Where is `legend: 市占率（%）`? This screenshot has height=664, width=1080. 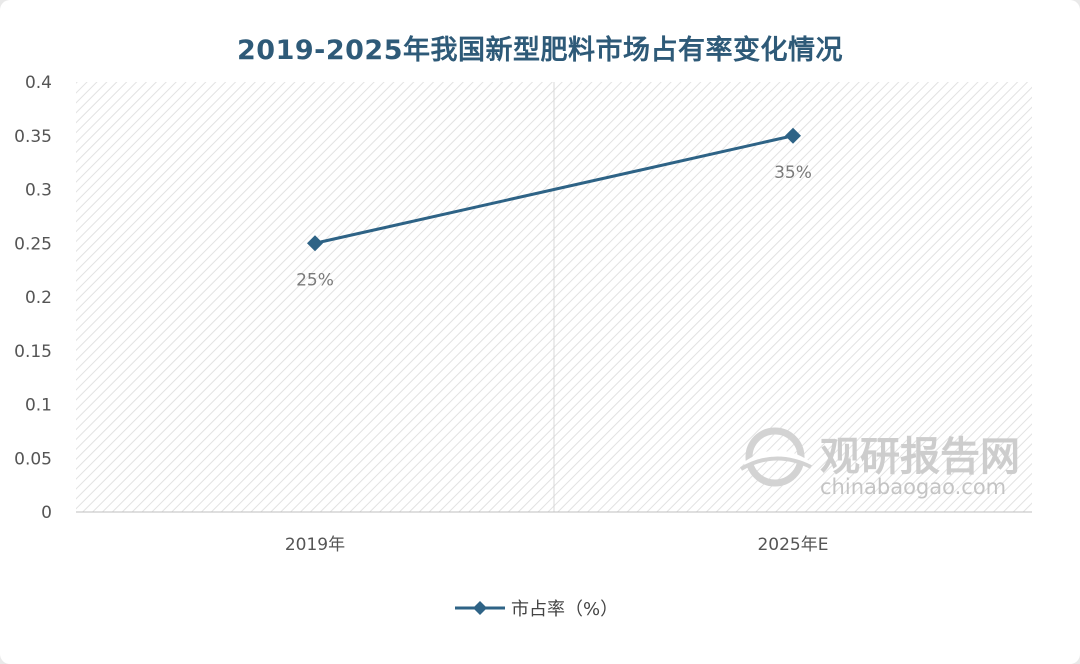 legend: 市占率（%） is located at coordinates (536, 609).